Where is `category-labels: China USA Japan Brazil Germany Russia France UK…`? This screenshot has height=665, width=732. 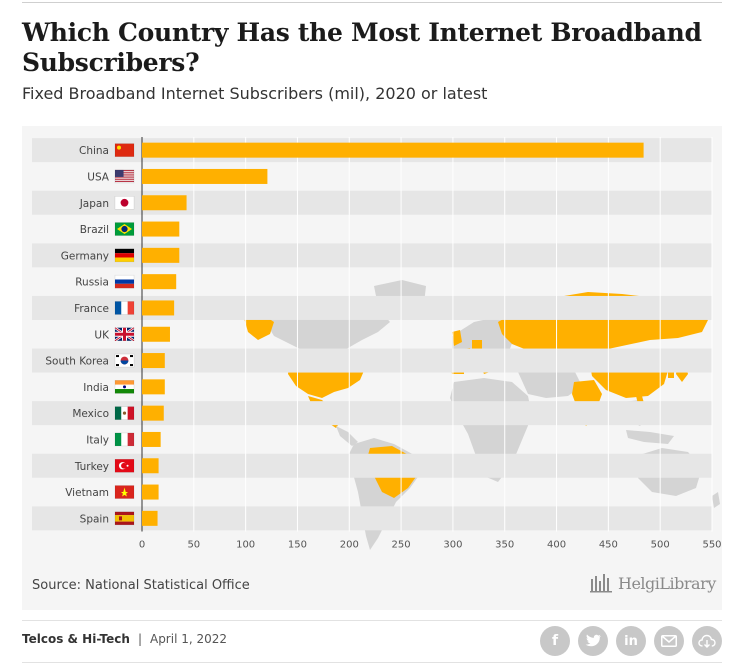
category-labels: China USA Japan Brazil Germany Russia France UK… is located at coordinates (77, 335).